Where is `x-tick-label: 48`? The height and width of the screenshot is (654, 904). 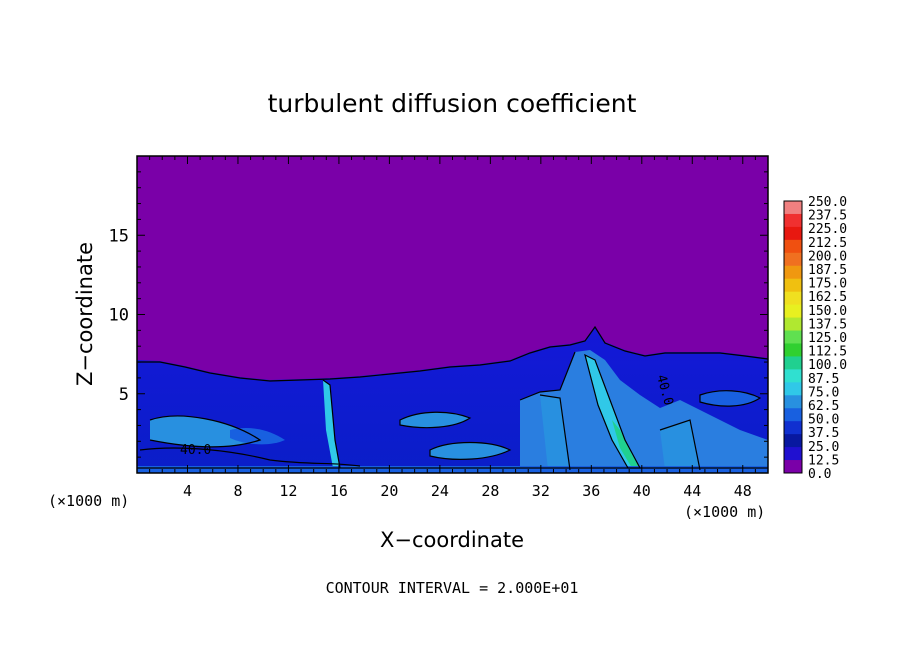
x-tick-label: 48 is located at coordinates (743, 491).